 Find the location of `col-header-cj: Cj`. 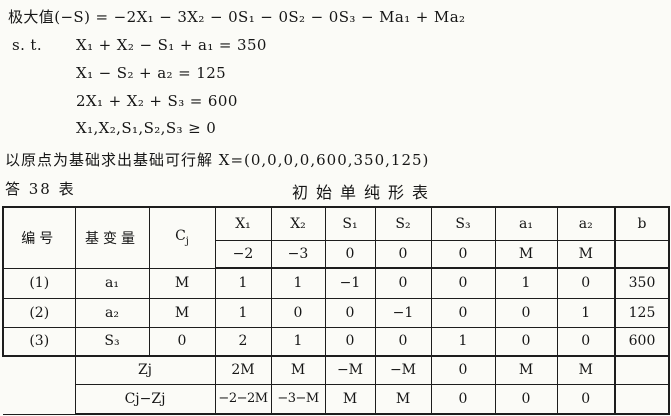

col-header-cj: Cj is located at coordinates (182, 237).